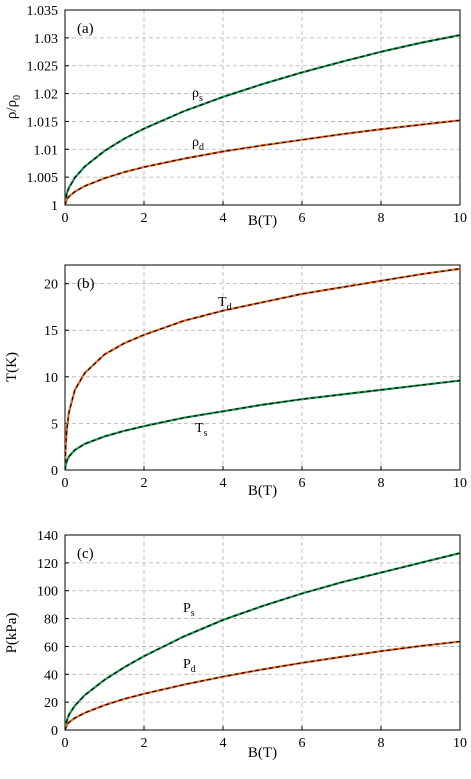 The image size is (471, 779). I want to click on y-tick-label: 1.03, so click(46, 39).